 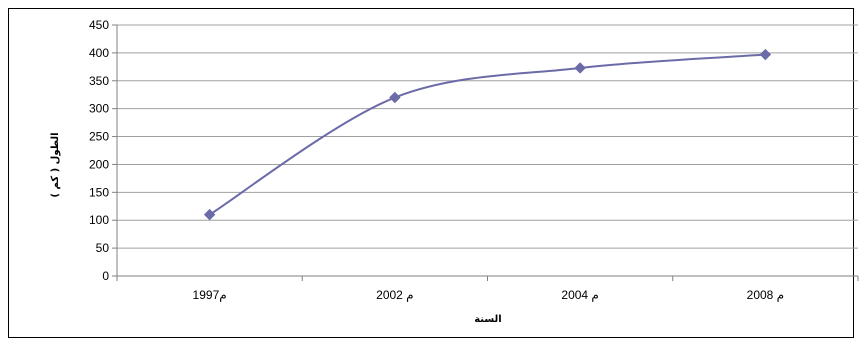 I want to click on x-tick-label: 2002 م, so click(x=394, y=295).